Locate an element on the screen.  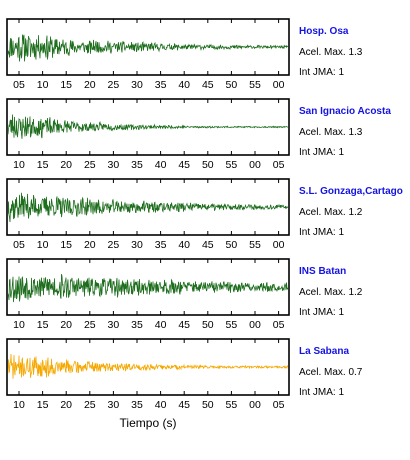
station-name: San Ignacio Acosta is located at coordinates (345, 111).